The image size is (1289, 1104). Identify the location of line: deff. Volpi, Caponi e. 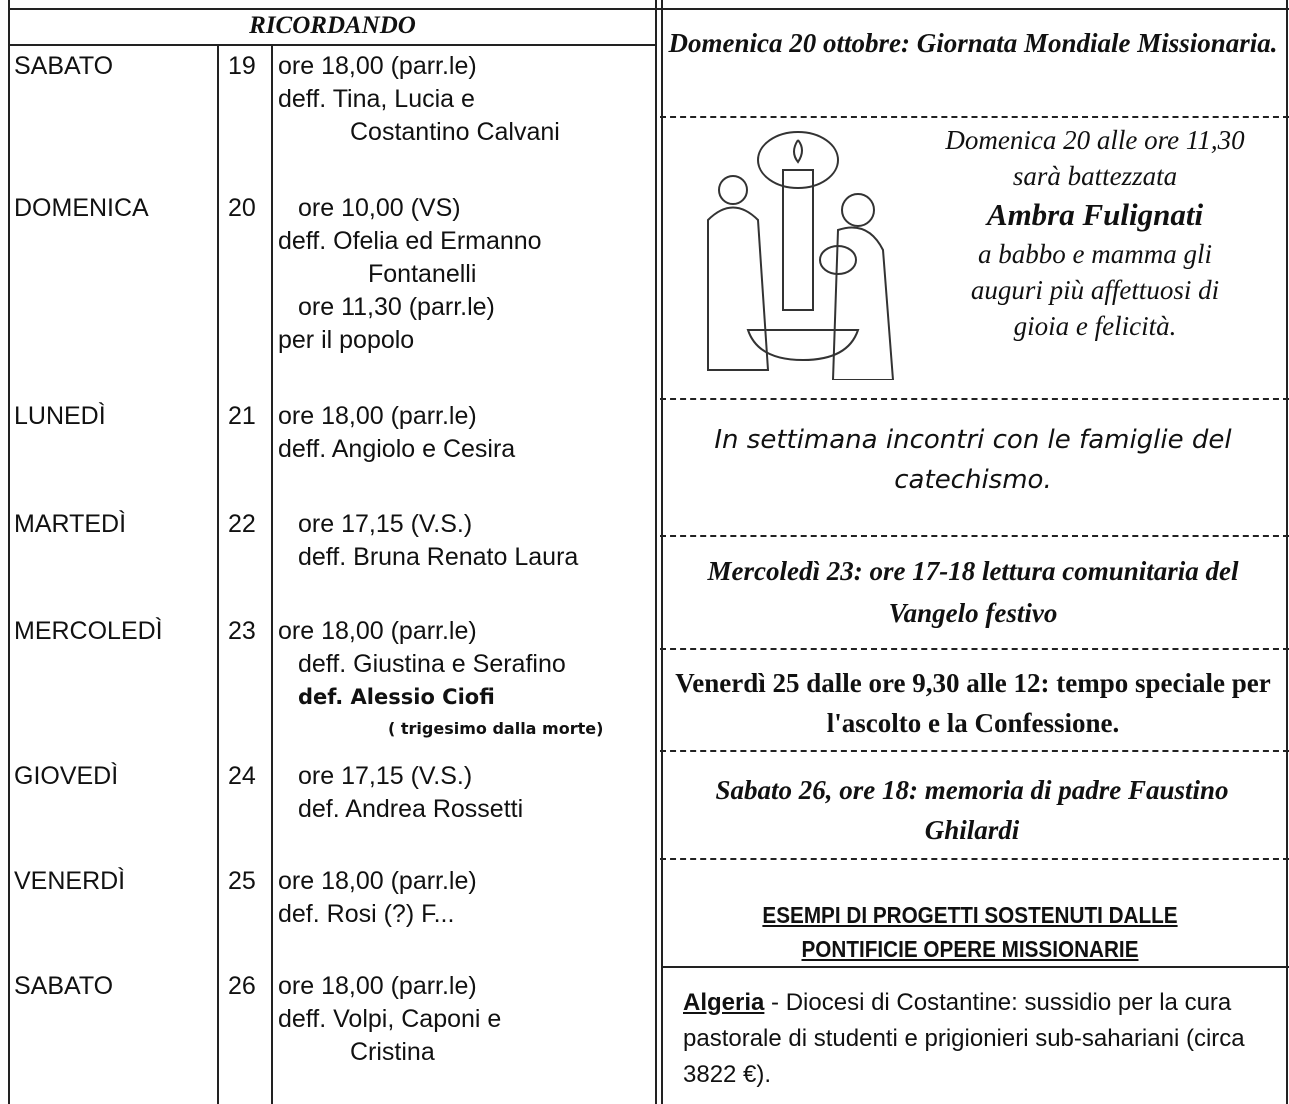
(390, 1019).